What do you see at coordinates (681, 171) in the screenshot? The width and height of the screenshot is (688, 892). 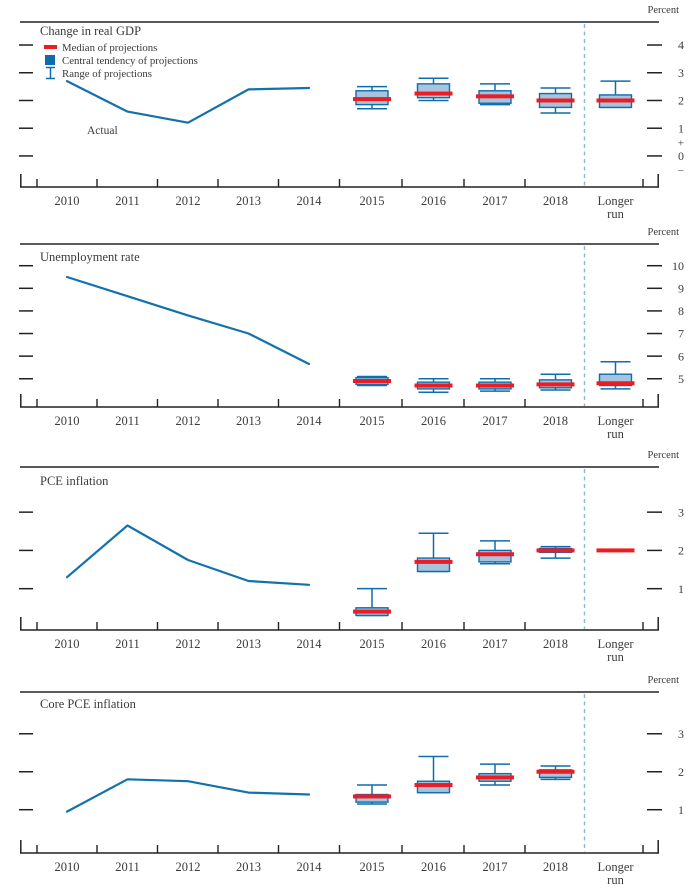 I see `y-axis-sign-mark: −` at bounding box center [681, 171].